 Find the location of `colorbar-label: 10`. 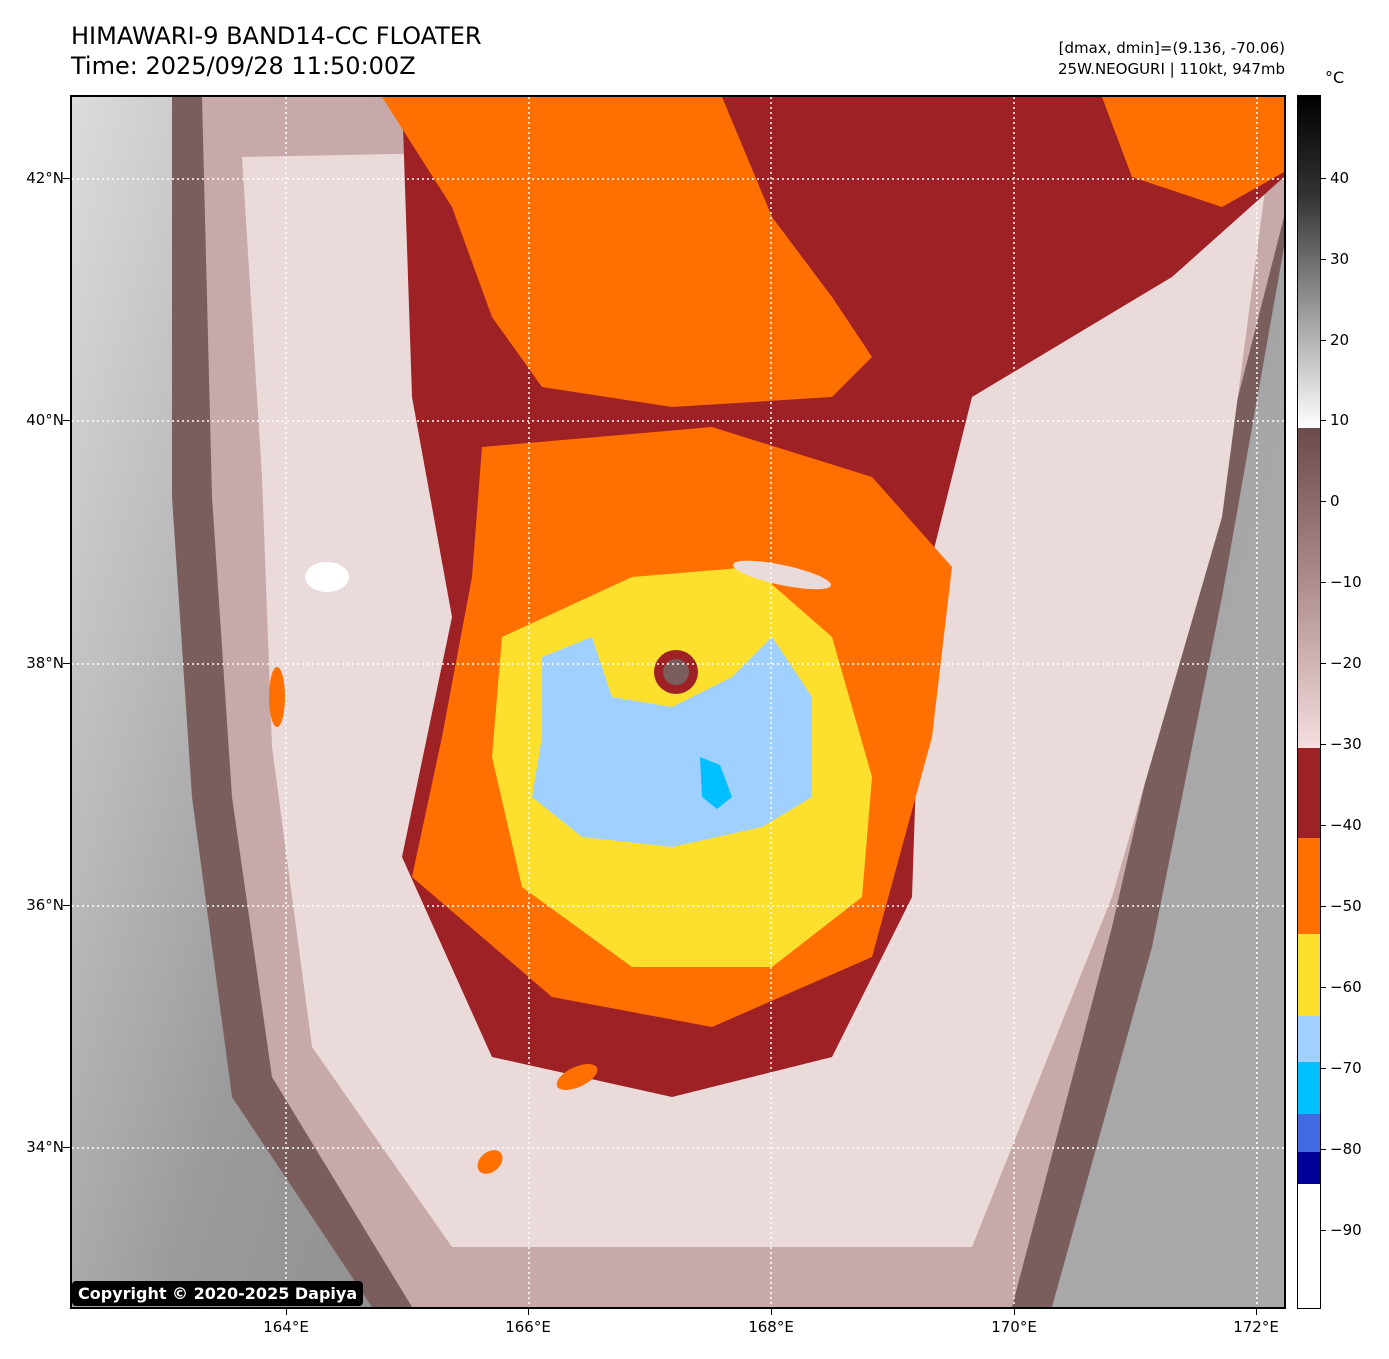

colorbar-label: 10 is located at coordinates (1340, 420).